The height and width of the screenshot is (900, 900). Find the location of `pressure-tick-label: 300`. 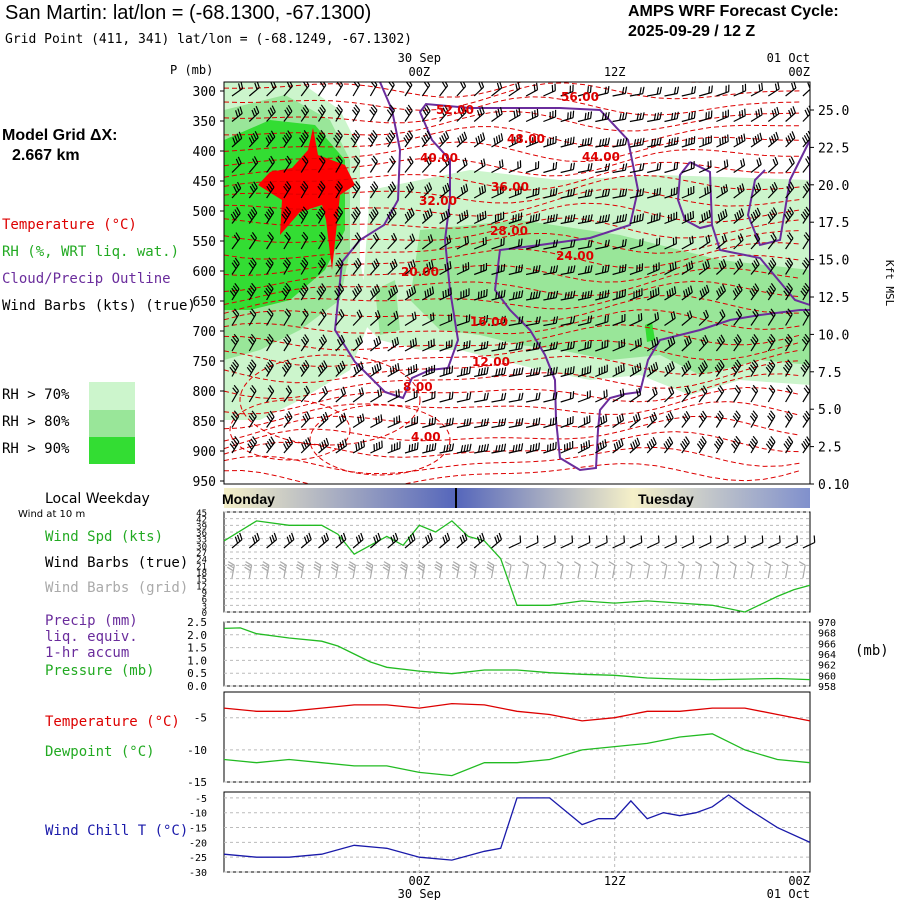

pressure-tick-label: 300 is located at coordinates (204, 92).